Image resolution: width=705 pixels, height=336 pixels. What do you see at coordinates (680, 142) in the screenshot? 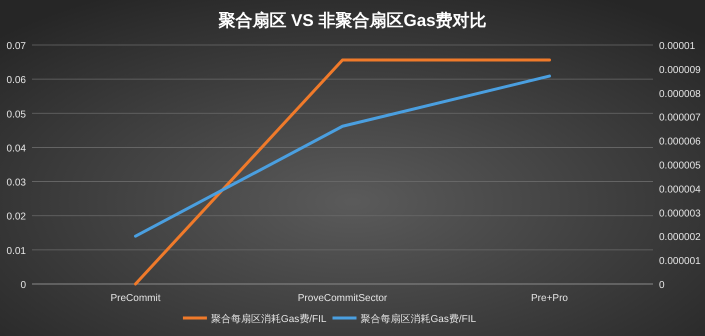
I see `y2-tick-label: 0.000006` at bounding box center [680, 142].